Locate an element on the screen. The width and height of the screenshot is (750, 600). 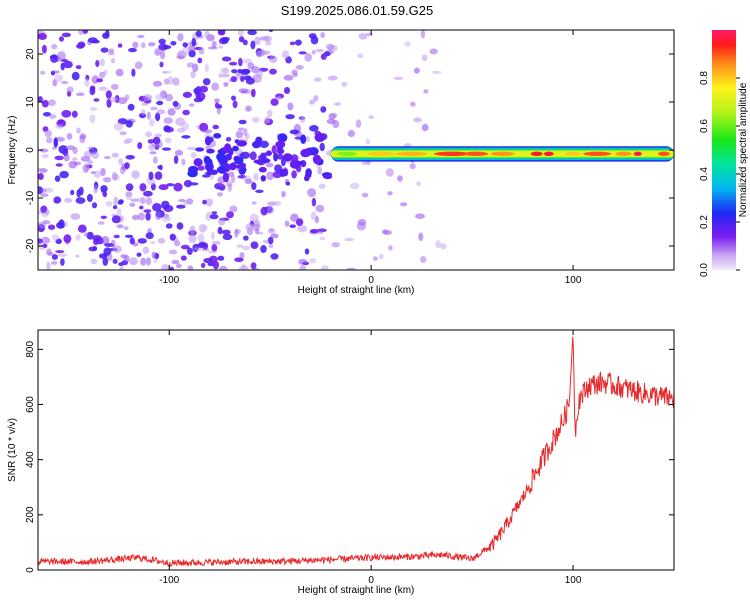
y-tick-label: 600 is located at coordinates (30, 404).